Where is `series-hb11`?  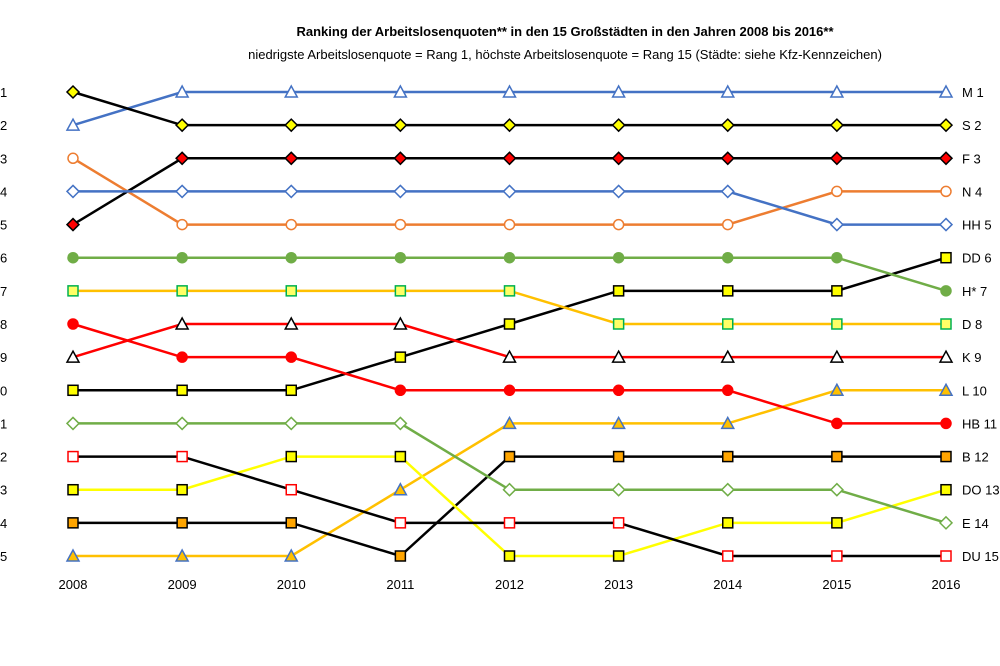
series-hb11 is located at coordinates (509, 373).